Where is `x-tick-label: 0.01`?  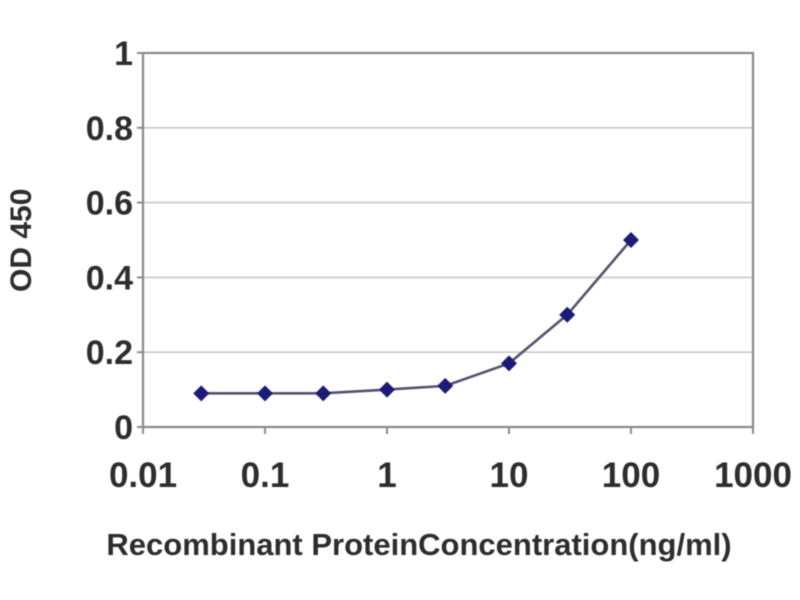
x-tick-label: 0.01 is located at coordinates (143, 475).